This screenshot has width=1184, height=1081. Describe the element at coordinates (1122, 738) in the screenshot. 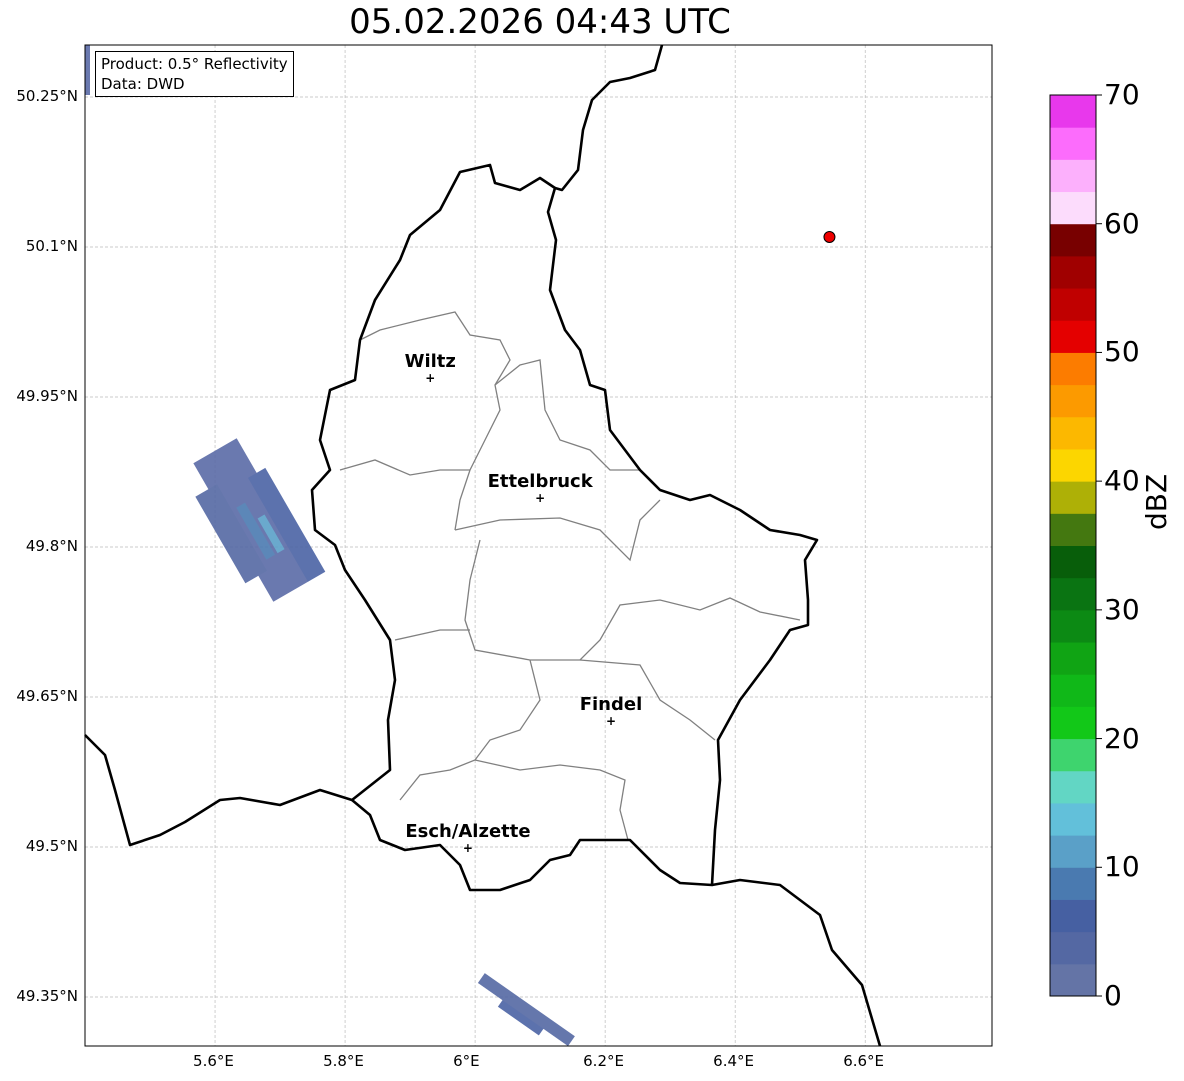

I see `colorbar-tick-label: 20` at that location.